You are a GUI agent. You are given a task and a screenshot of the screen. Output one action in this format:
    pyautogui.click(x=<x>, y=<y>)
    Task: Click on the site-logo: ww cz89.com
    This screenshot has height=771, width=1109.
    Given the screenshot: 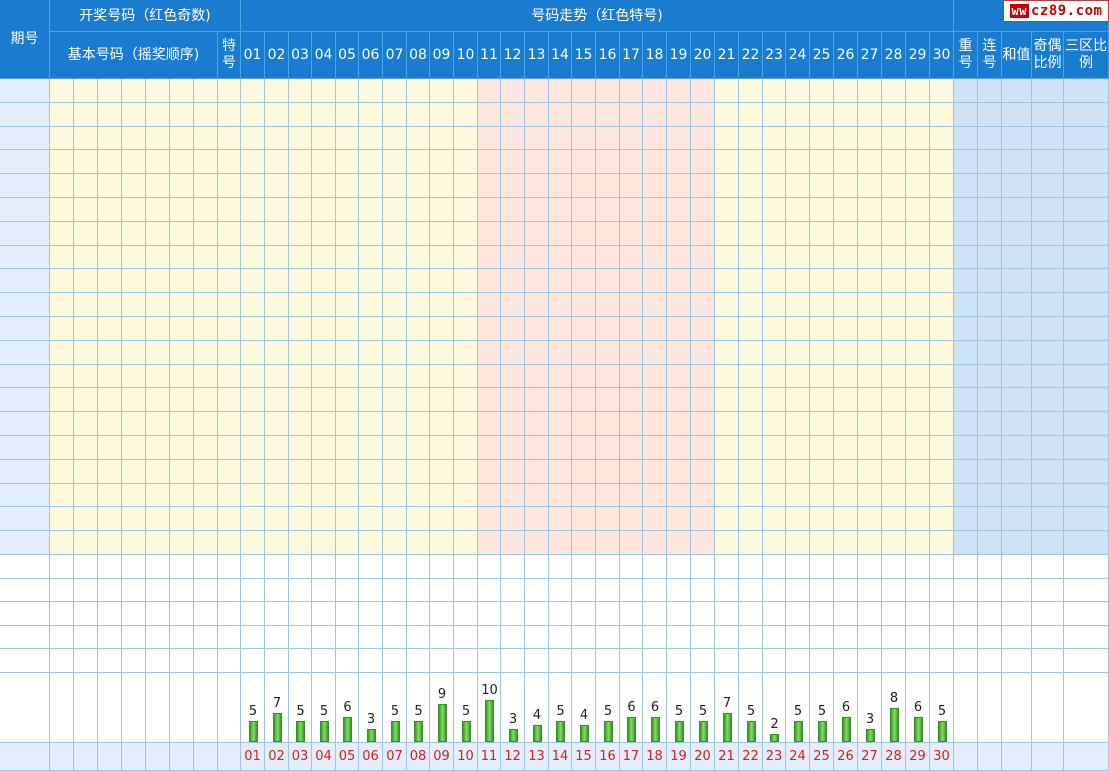 What is the action you would take?
    pyautogui.click(x=1056, y=11)
    